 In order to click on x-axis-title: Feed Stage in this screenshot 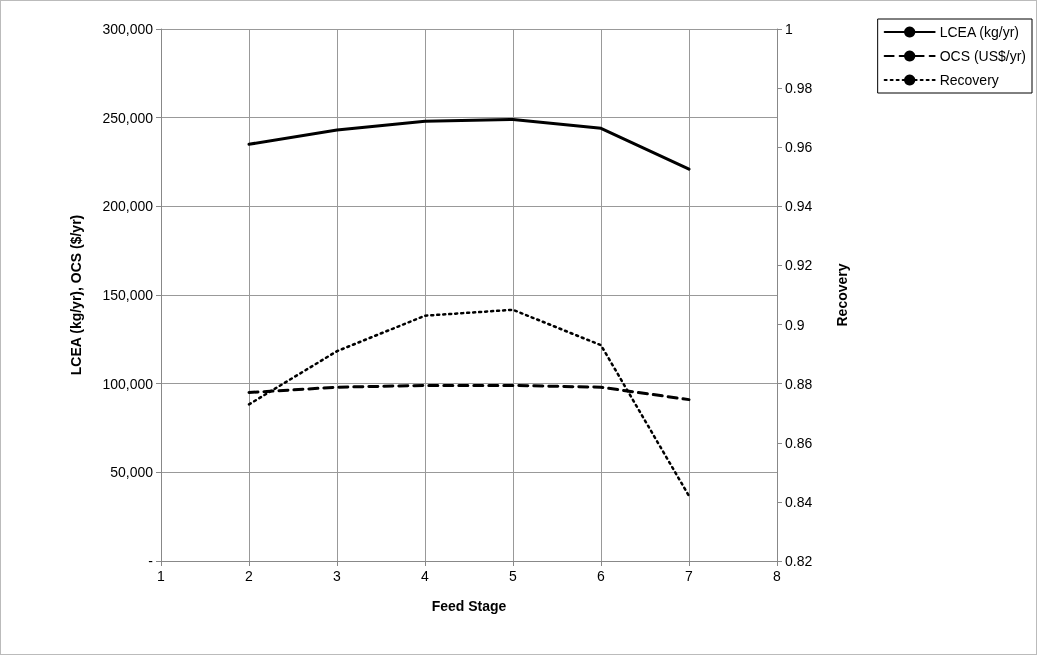, I will do `click(469, 606)`.